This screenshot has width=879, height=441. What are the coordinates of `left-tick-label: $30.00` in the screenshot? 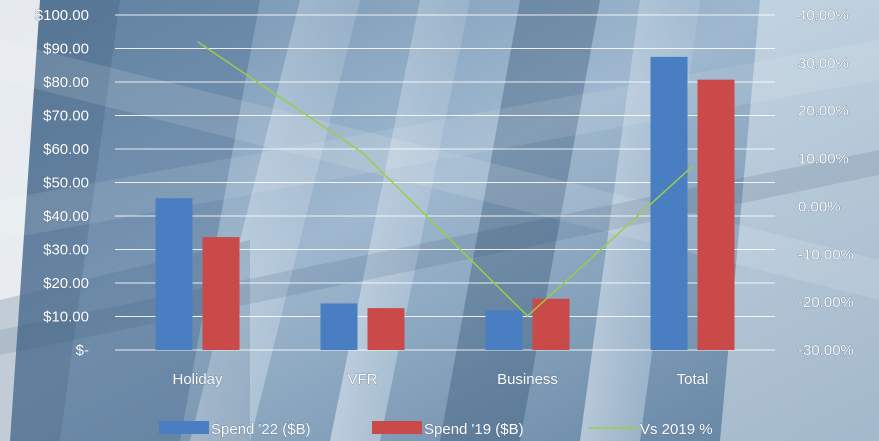 It's located at (66, 250).